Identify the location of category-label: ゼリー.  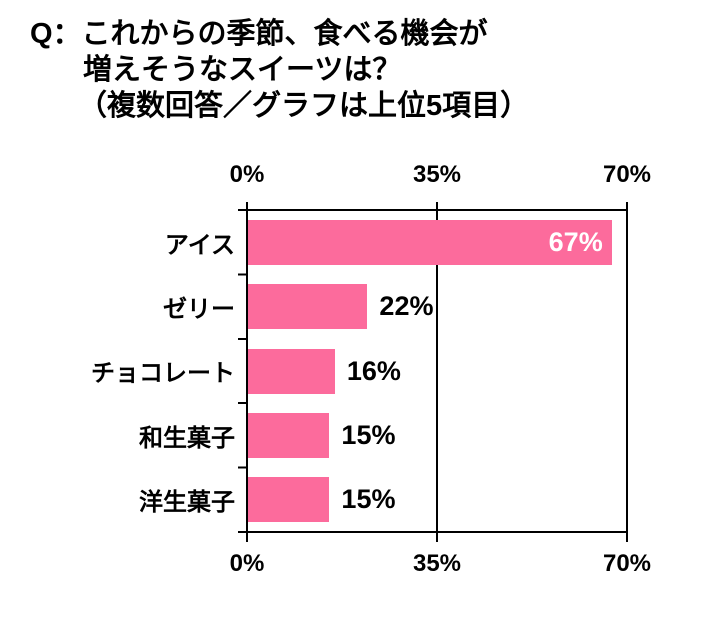
(199, 310).